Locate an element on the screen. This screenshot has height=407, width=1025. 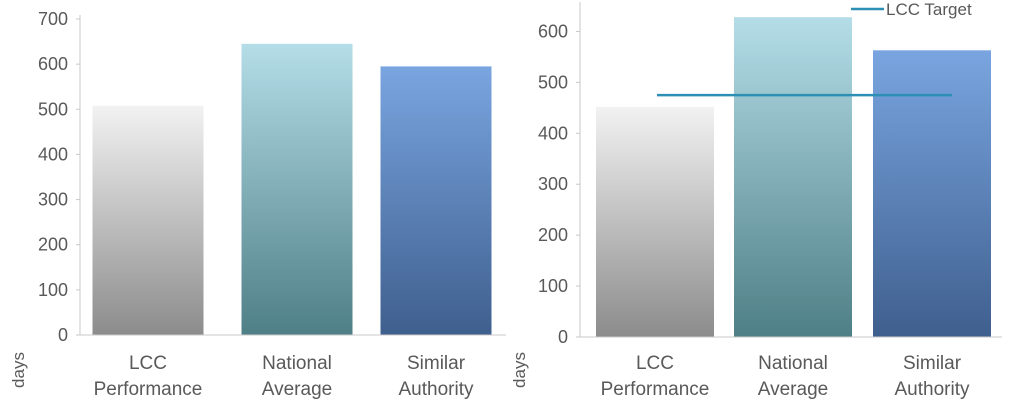
legend-label: LCC Target is located at coordinates (929, 9).